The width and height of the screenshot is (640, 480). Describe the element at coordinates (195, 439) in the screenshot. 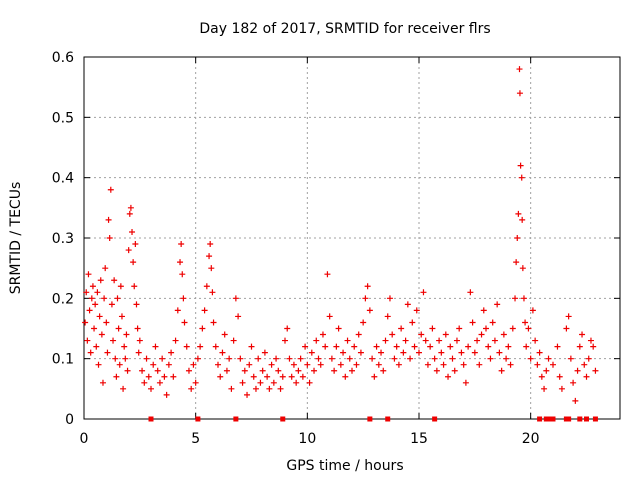

I see `x-tick-label: 5` at that location.